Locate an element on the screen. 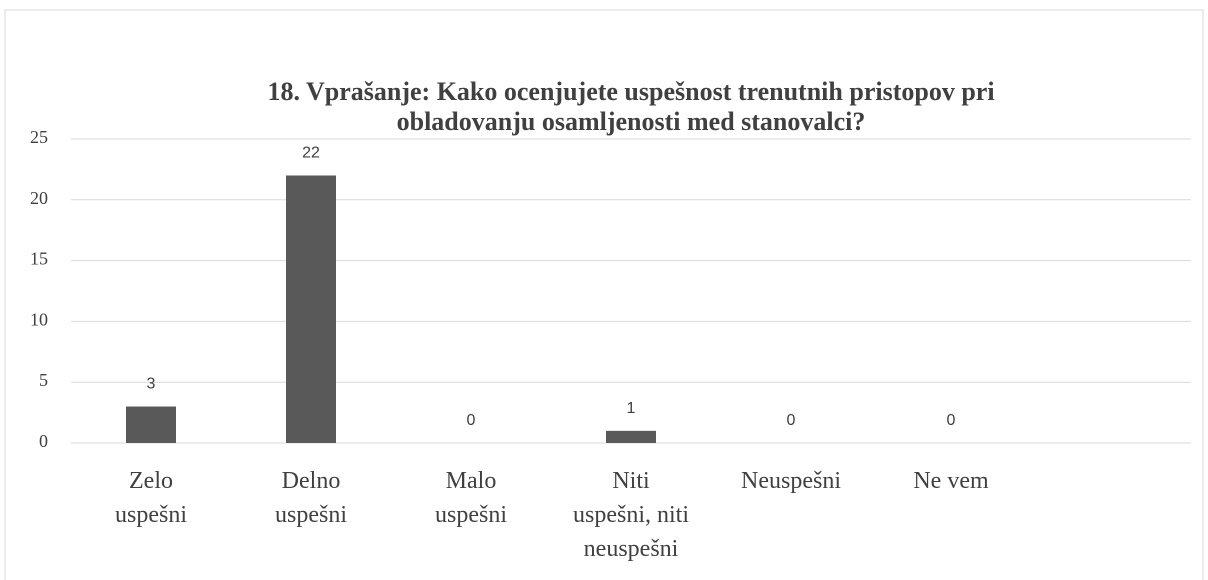  y-tick-label: 15 is located at coordinates (39, 259).